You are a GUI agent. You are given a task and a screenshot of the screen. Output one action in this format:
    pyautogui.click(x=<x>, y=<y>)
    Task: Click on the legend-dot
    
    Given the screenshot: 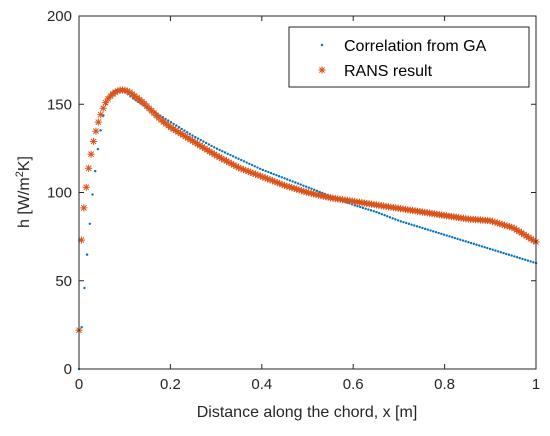 What is the action you would take?
    pyautogui.click(x=322, y=45)
    